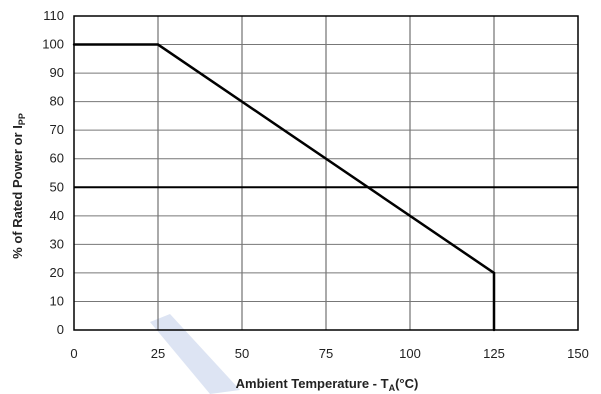 This screenshot has width=601, height=394. What do you see at coordinates (158, 353) in the screenshot?
I see `x-tick-label-25: 25` at bounding box center [158, 353].